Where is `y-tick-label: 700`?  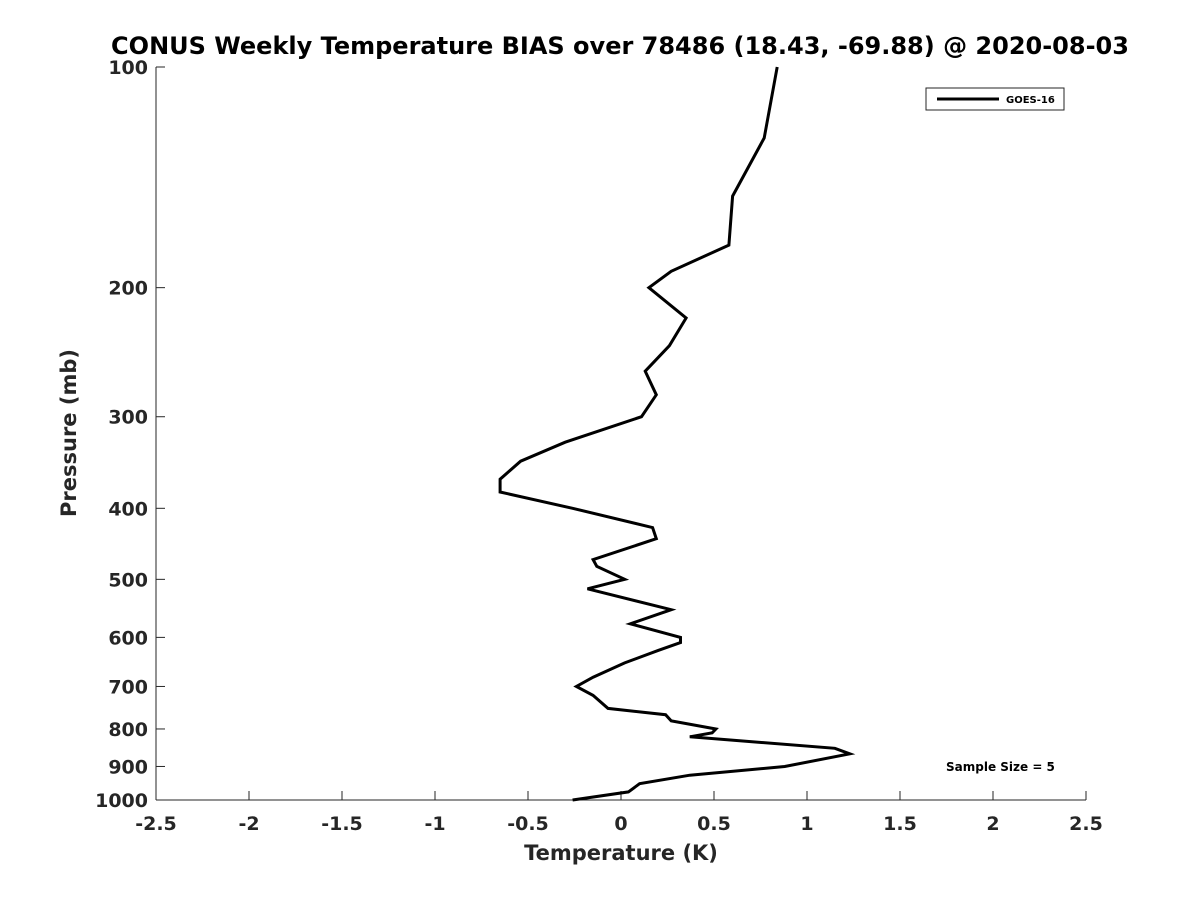 y-tick-label: 700 is located at coordinates (128, 687).